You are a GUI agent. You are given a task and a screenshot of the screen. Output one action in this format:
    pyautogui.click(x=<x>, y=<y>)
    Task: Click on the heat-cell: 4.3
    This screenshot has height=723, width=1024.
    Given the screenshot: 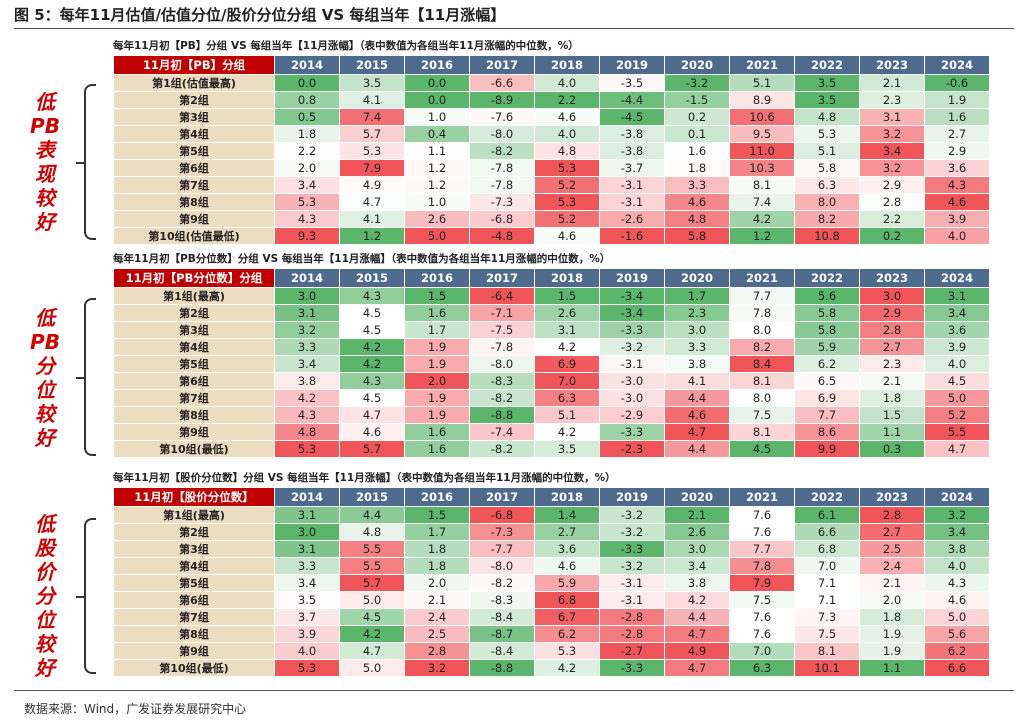 What is the action you would take?
    pyautogui.click(x=307, y=415)
    